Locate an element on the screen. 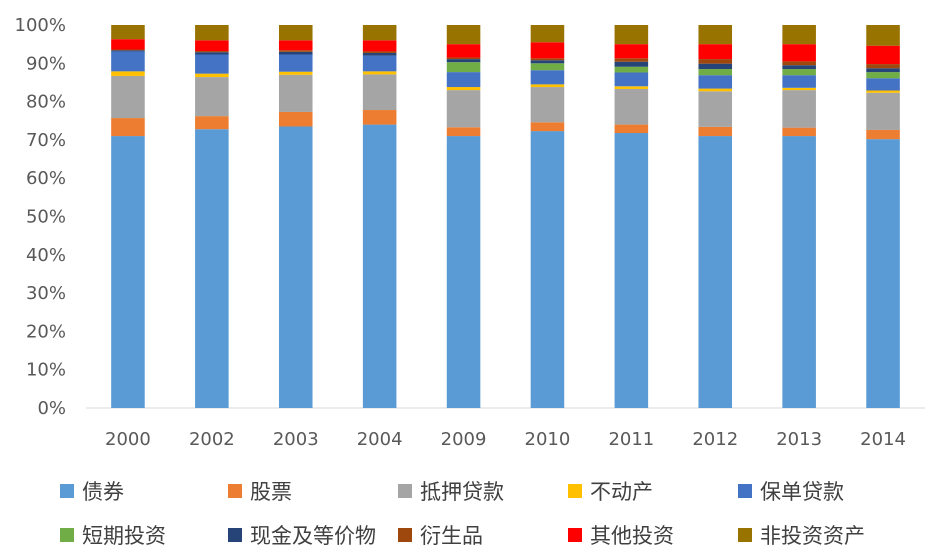 The width and height of the screenshot is (932, 558). y-tick-label: 0% is located at coordinates (51, 408).